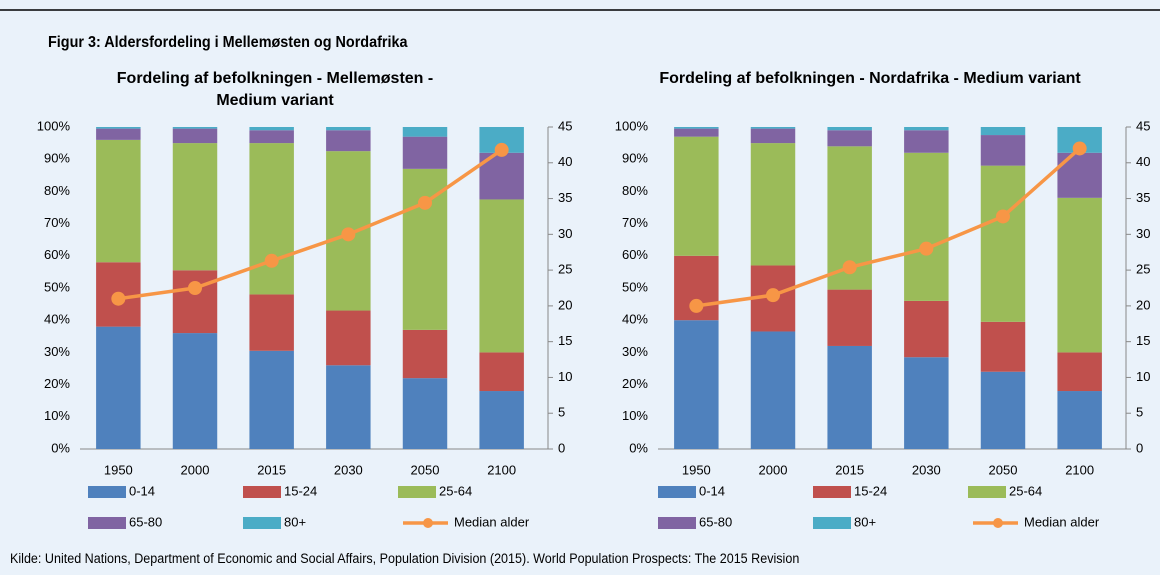 The image size is (1160, 575). I want to click on x-tick-label: 2000, so click(195, 469).